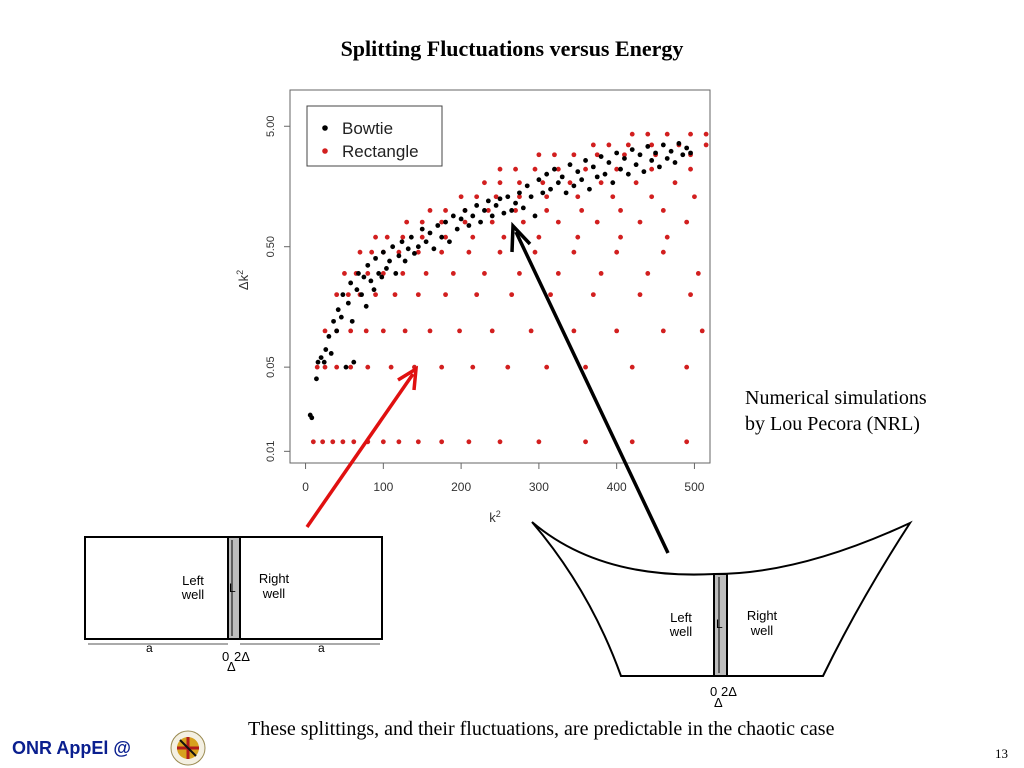  Describe the element at coordinates (242, 656) in the screenshot. I see `two-delta-label: 2Δ` at that location.